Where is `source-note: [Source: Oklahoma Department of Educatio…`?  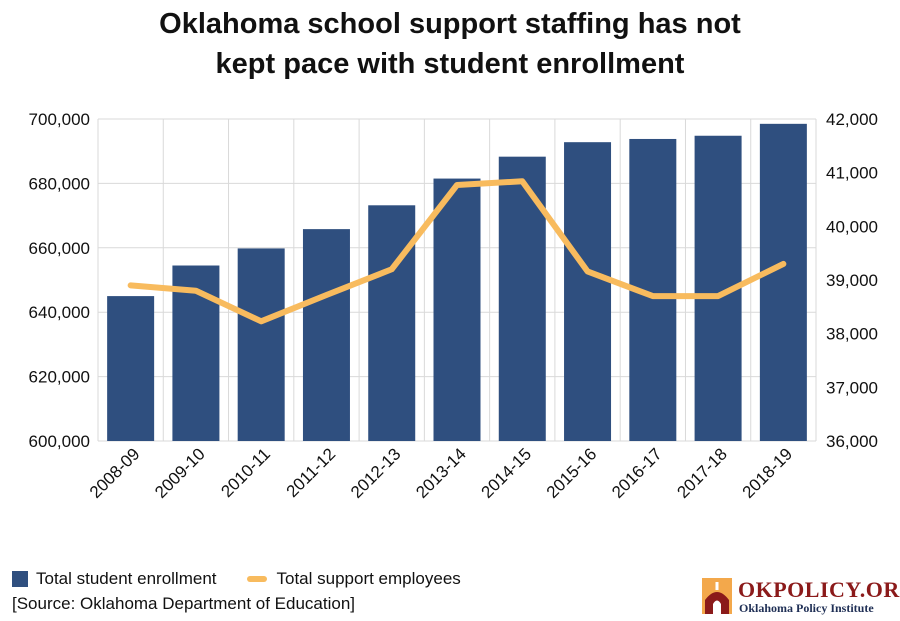
source-note: [Source: Oklahoma Department of Educatio… is located at coordinates (184, 603).